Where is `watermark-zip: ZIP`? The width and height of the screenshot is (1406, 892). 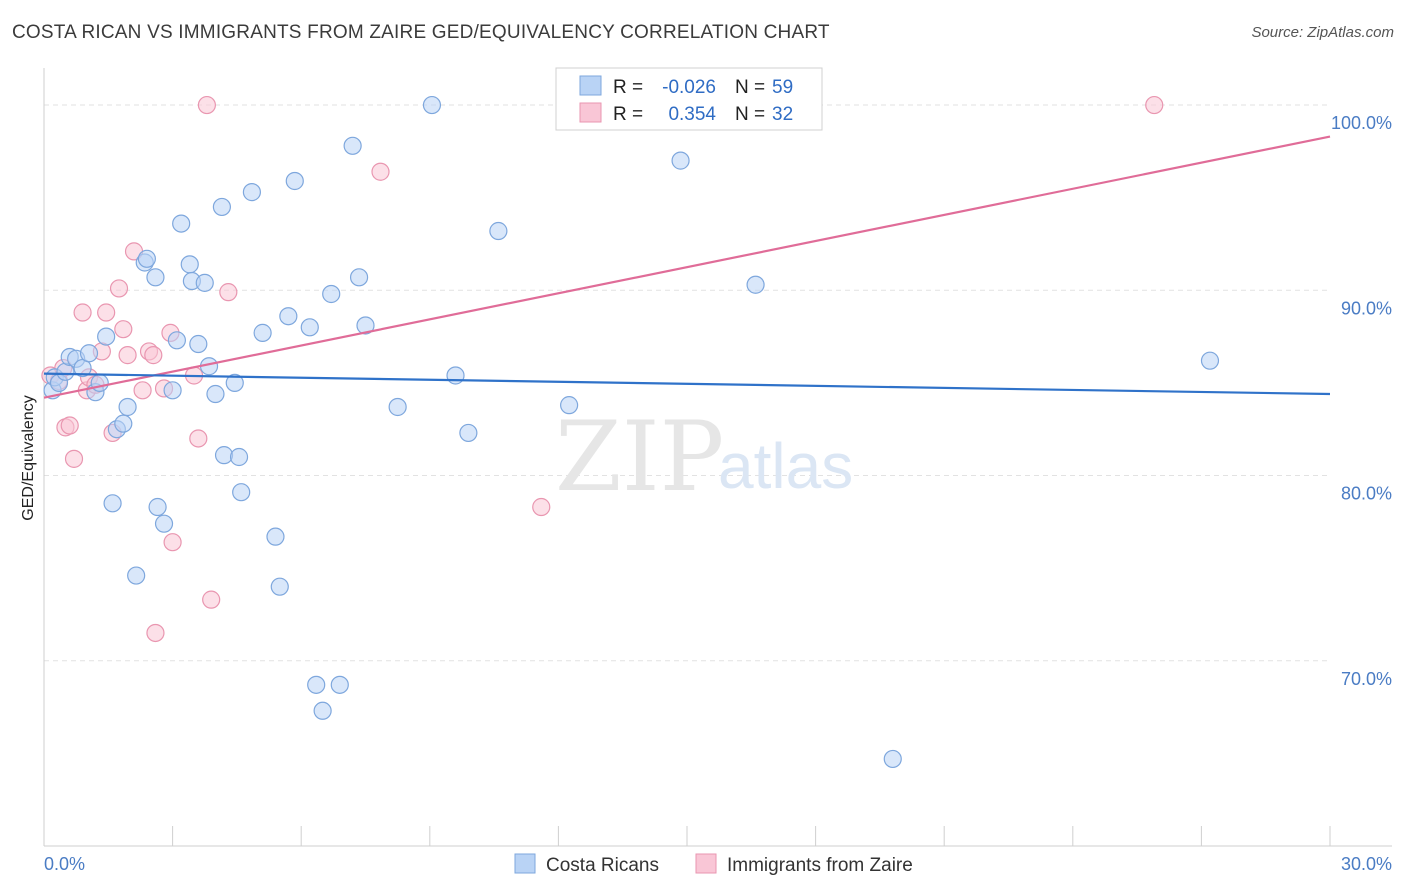
watermark-zip: ZIP is located at coordinates (639, 457).